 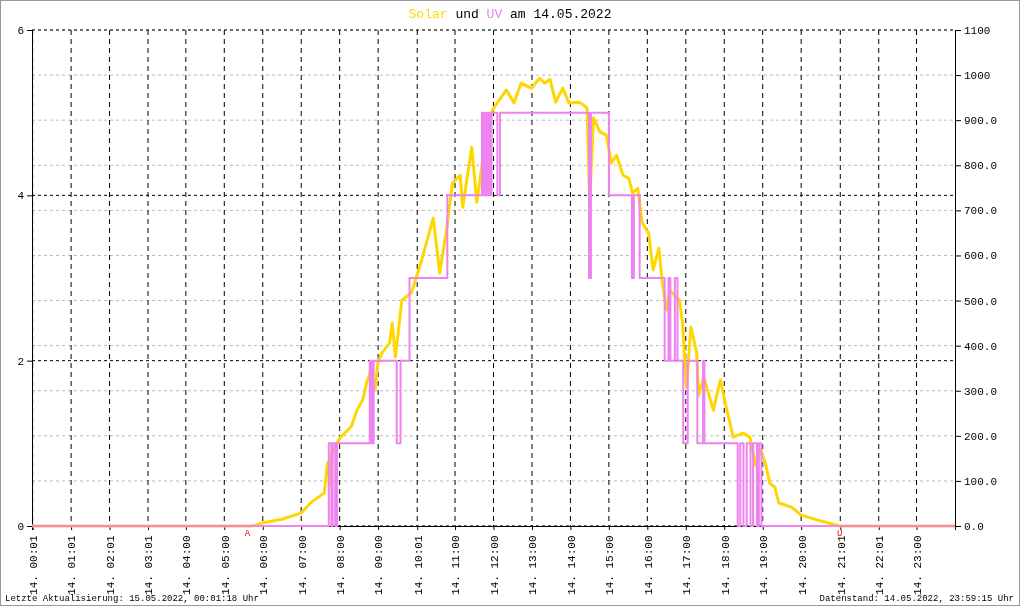 What do you see at coordinates (981, 346) in the screenshot?
I see `y2-tick-label: 400.0` at bounding box center [981, 346].